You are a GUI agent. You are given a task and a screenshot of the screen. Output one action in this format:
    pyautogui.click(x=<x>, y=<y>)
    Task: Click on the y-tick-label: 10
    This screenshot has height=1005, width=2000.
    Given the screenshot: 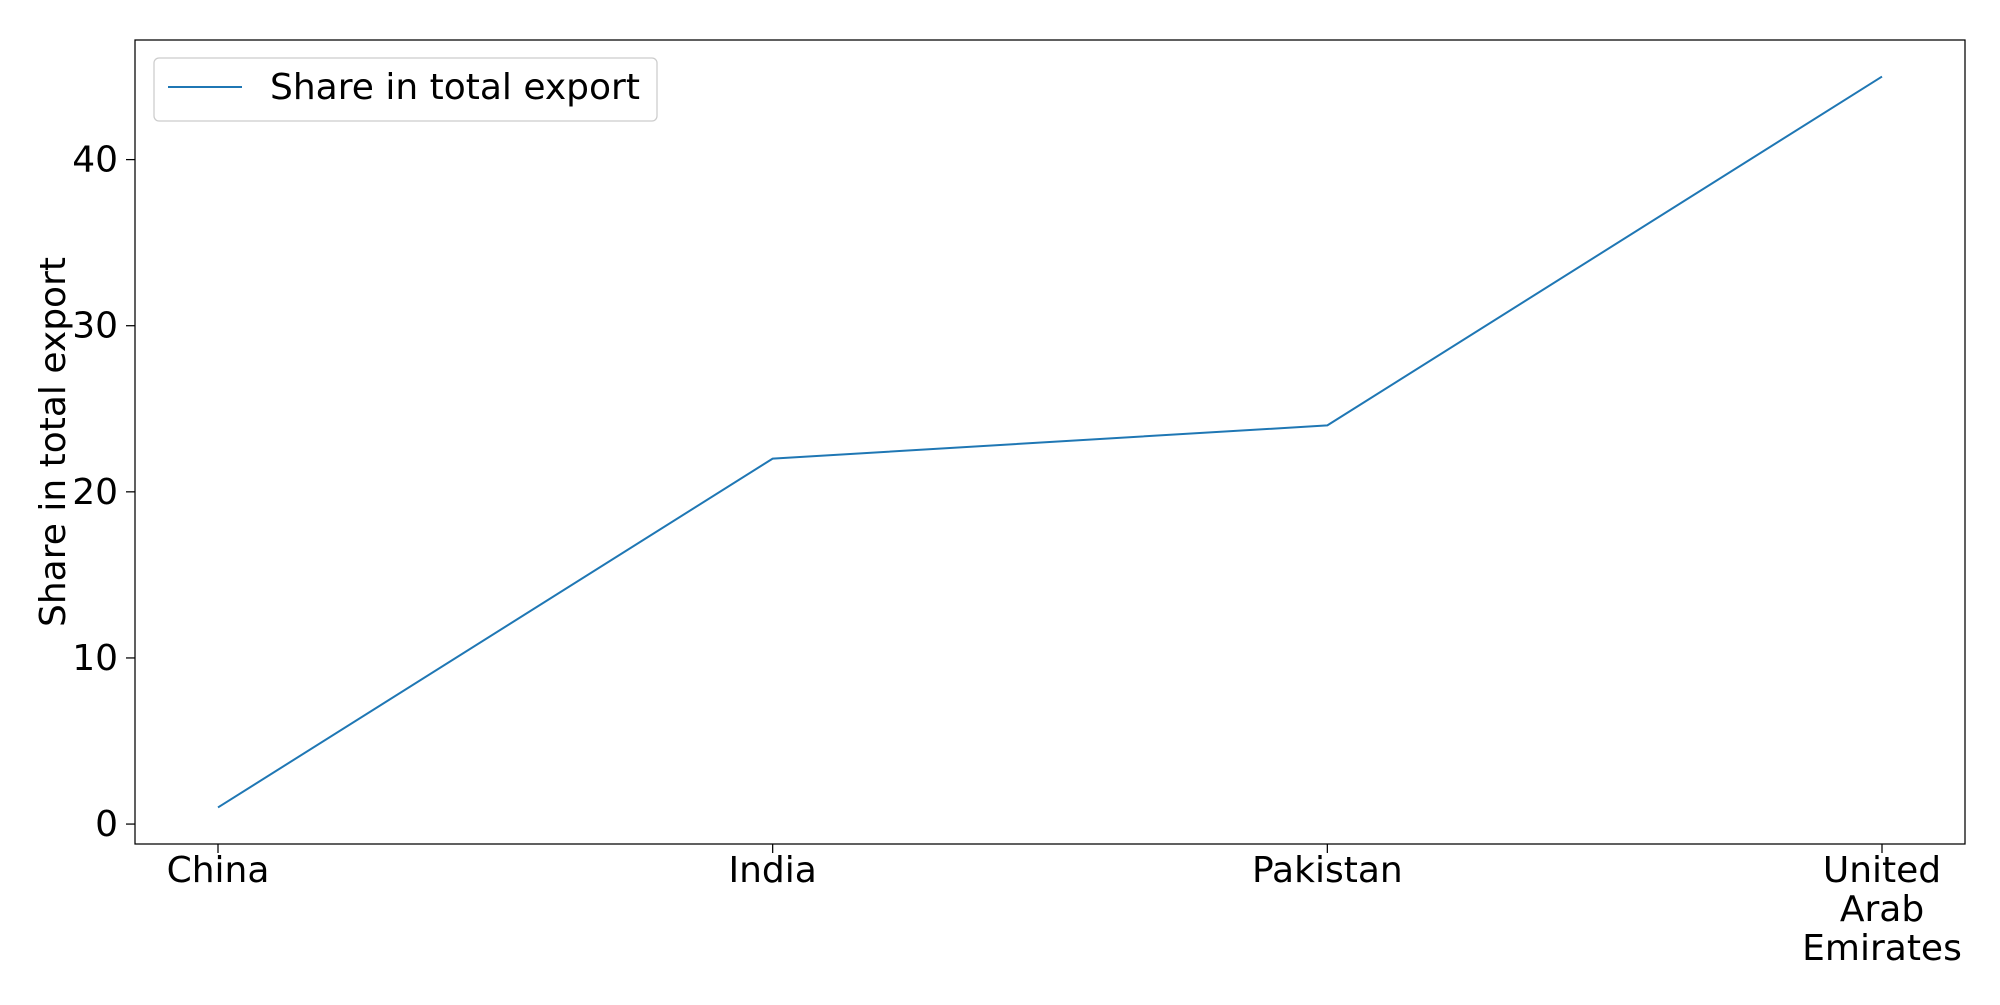 What is the action you would take?
    pyautogui.click(x=95, y=658)
    